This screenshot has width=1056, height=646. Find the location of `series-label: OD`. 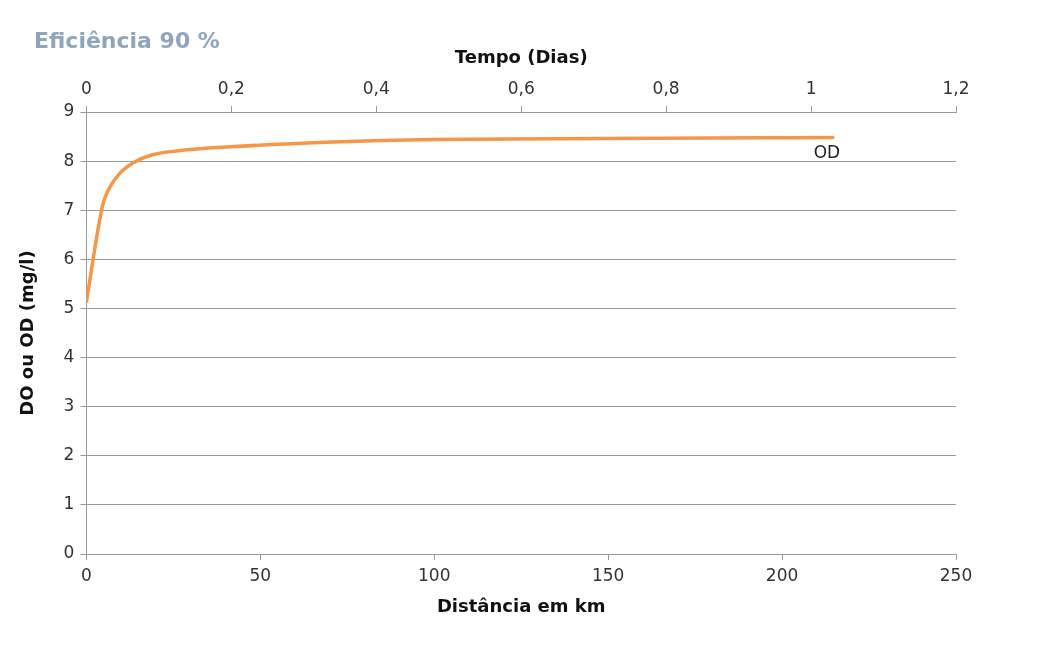

series-label: OD is located at coordinates (827, 152).